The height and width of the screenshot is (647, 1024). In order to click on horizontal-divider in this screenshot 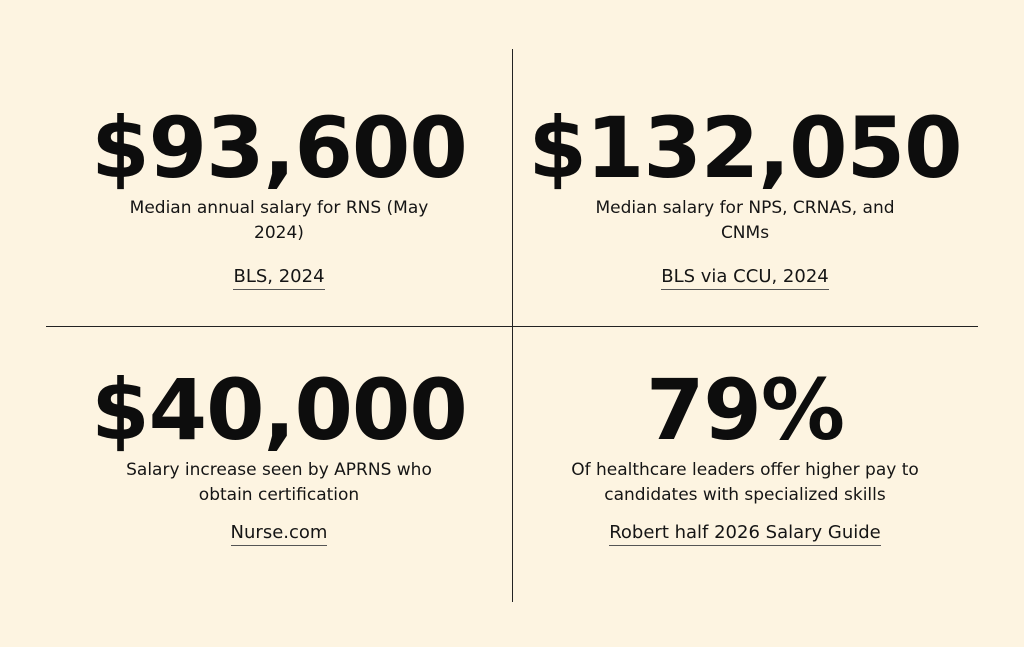, I will do `click(512, 326)`.